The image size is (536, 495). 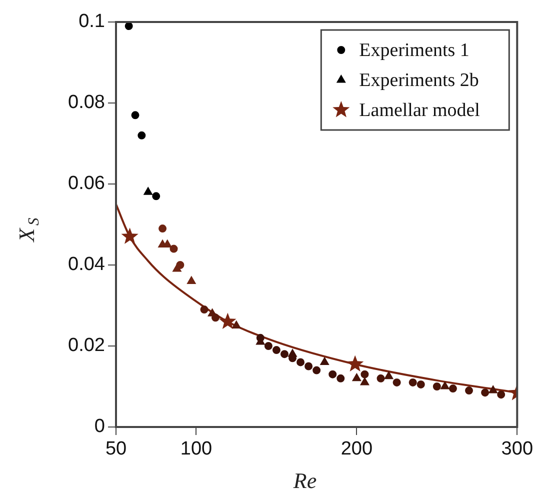 I want to click on y-tick-label: 0.08, so click(x=86, y=103).